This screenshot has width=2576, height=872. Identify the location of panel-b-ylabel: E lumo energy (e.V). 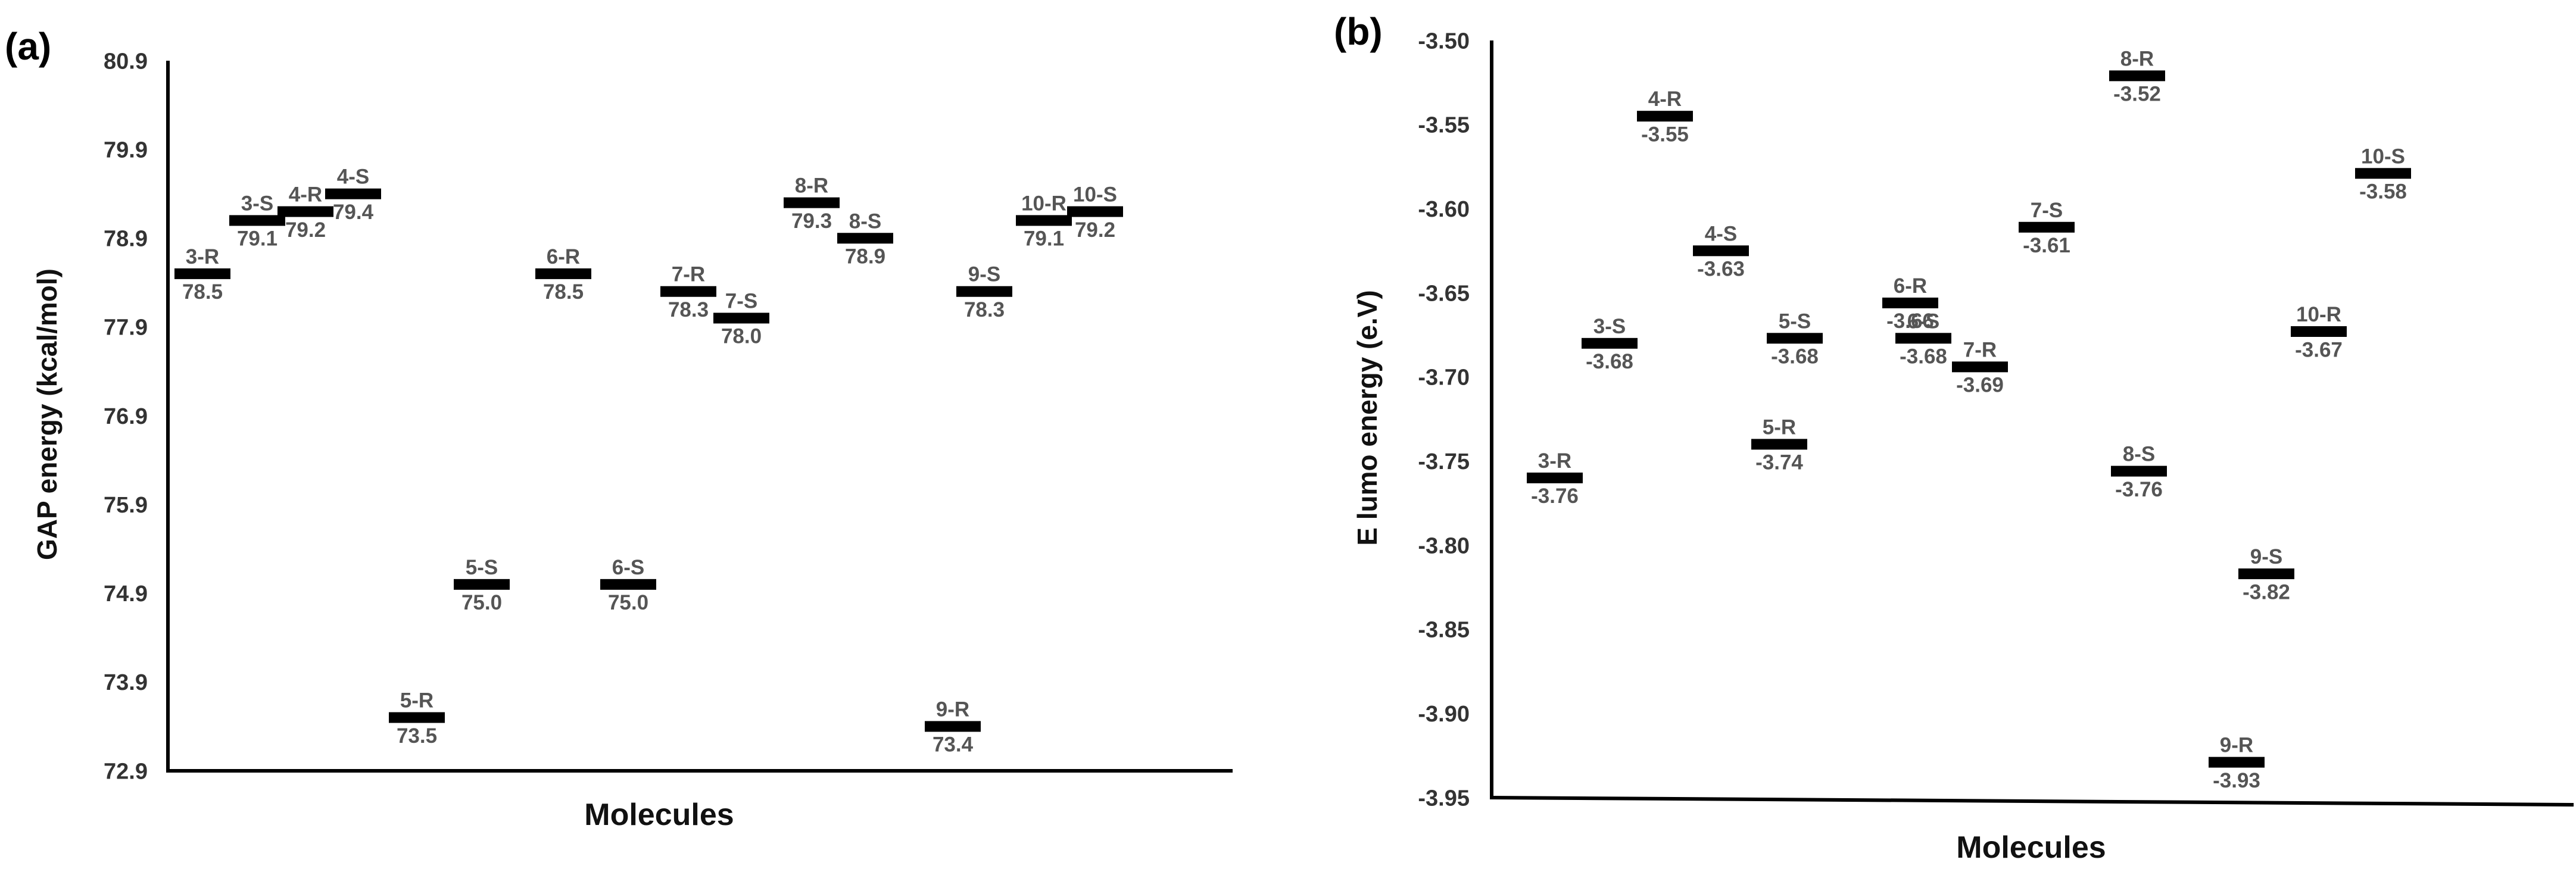
(1367, 417).